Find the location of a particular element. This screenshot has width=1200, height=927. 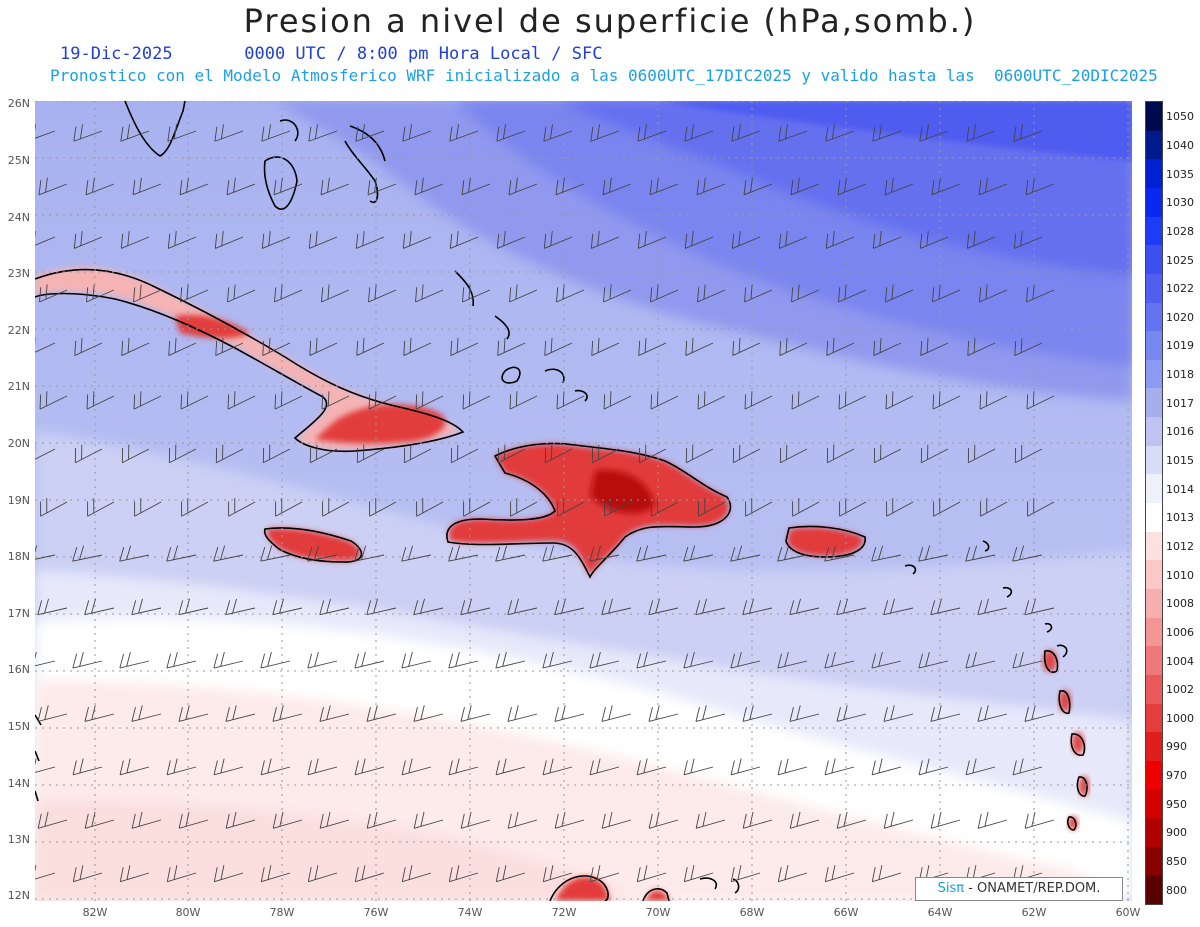

st-lucia-coast is located at coordinates (1082, 786).